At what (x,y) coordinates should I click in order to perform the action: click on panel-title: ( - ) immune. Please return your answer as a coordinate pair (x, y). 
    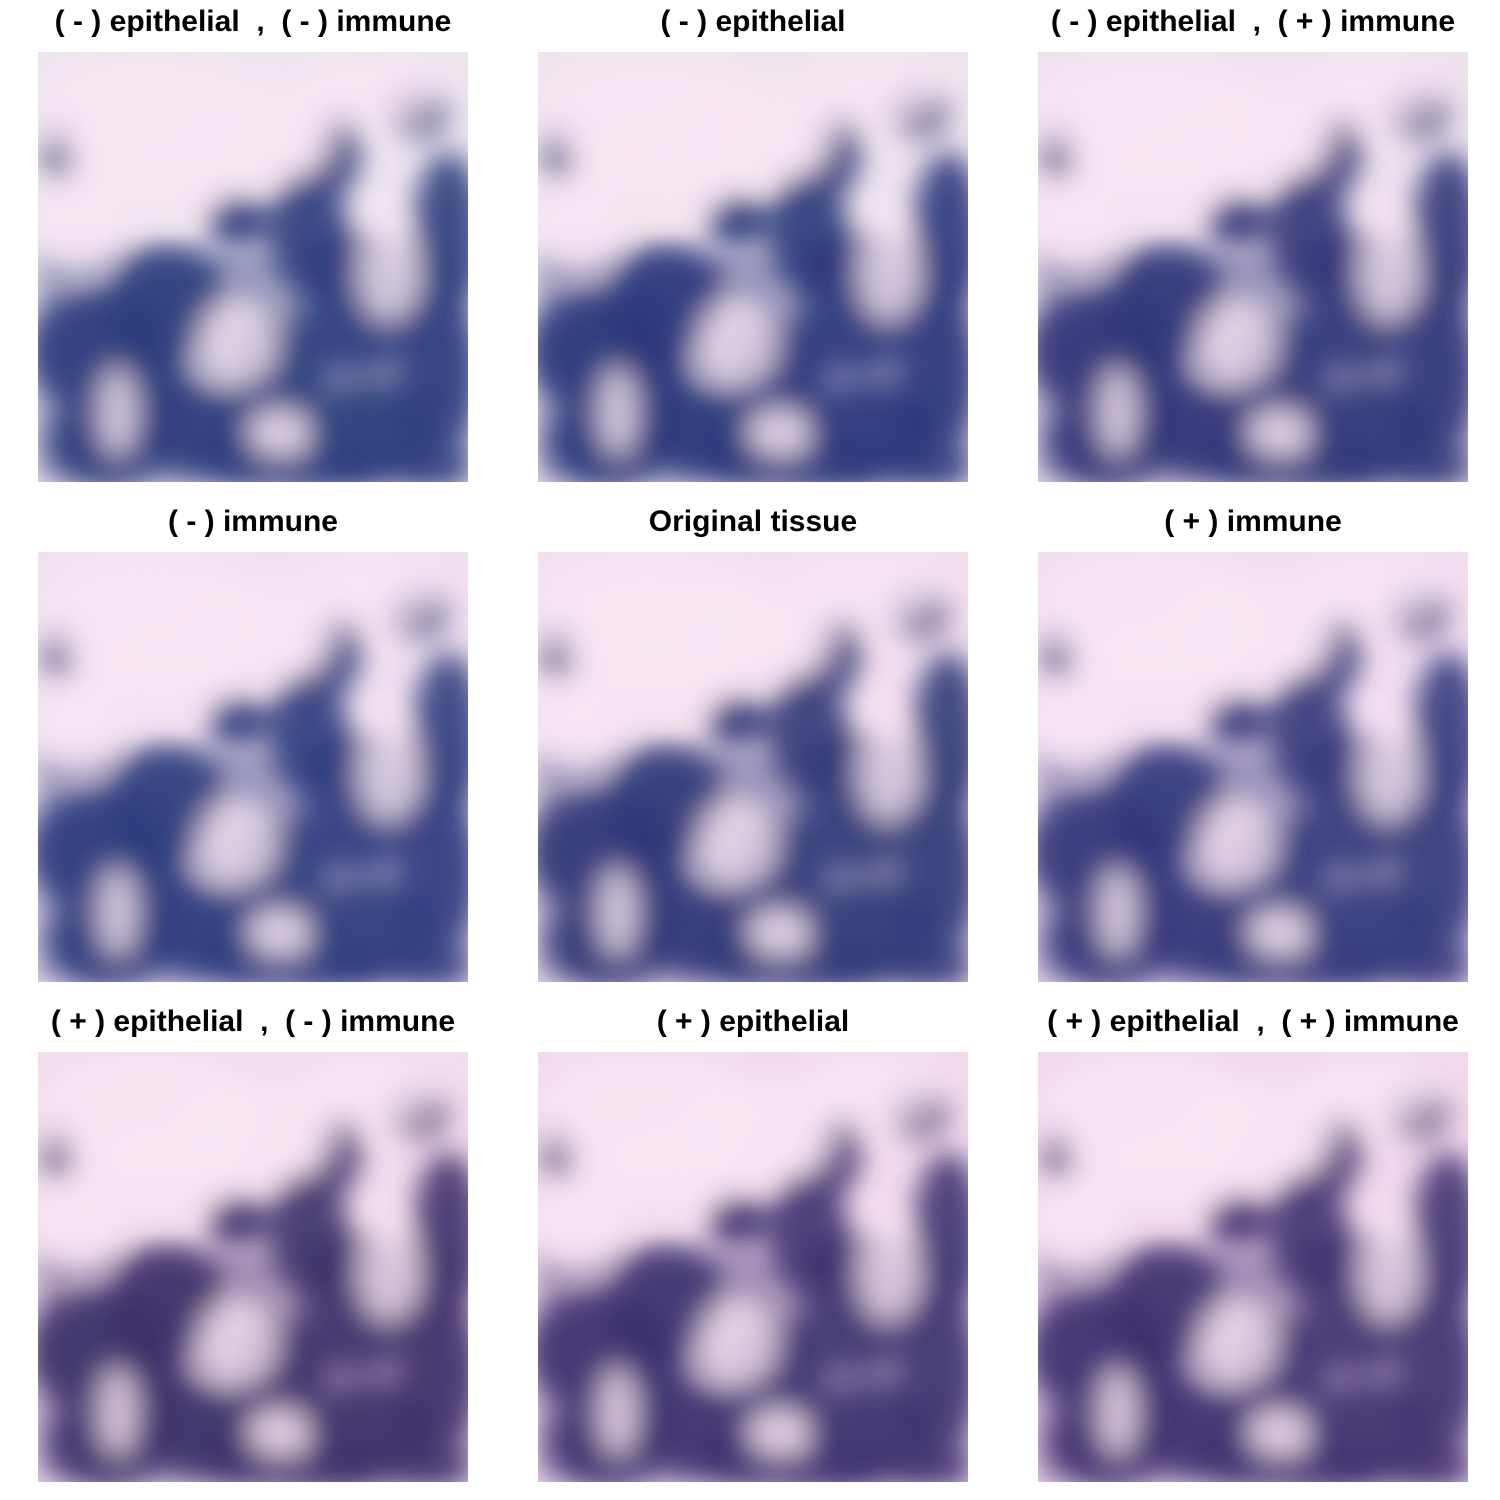
    Looking at the image, I should click on (253, 521).